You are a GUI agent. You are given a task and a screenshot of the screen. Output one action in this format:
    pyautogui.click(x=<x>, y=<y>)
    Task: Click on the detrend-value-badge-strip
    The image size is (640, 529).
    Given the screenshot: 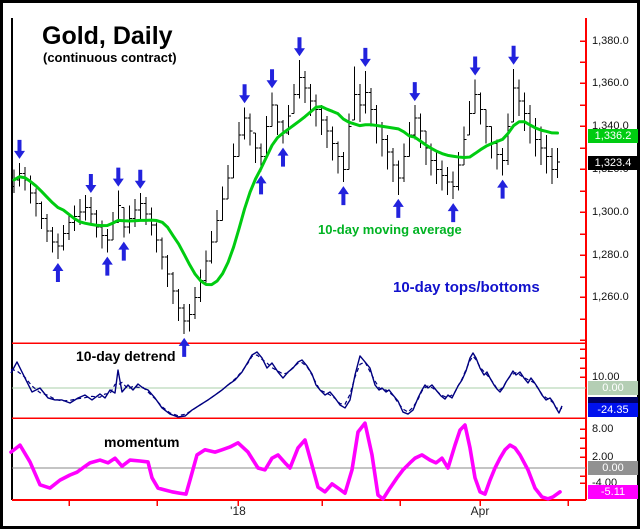 What is the action you would take?
    pyautogui.click(x=613, y=400)
    